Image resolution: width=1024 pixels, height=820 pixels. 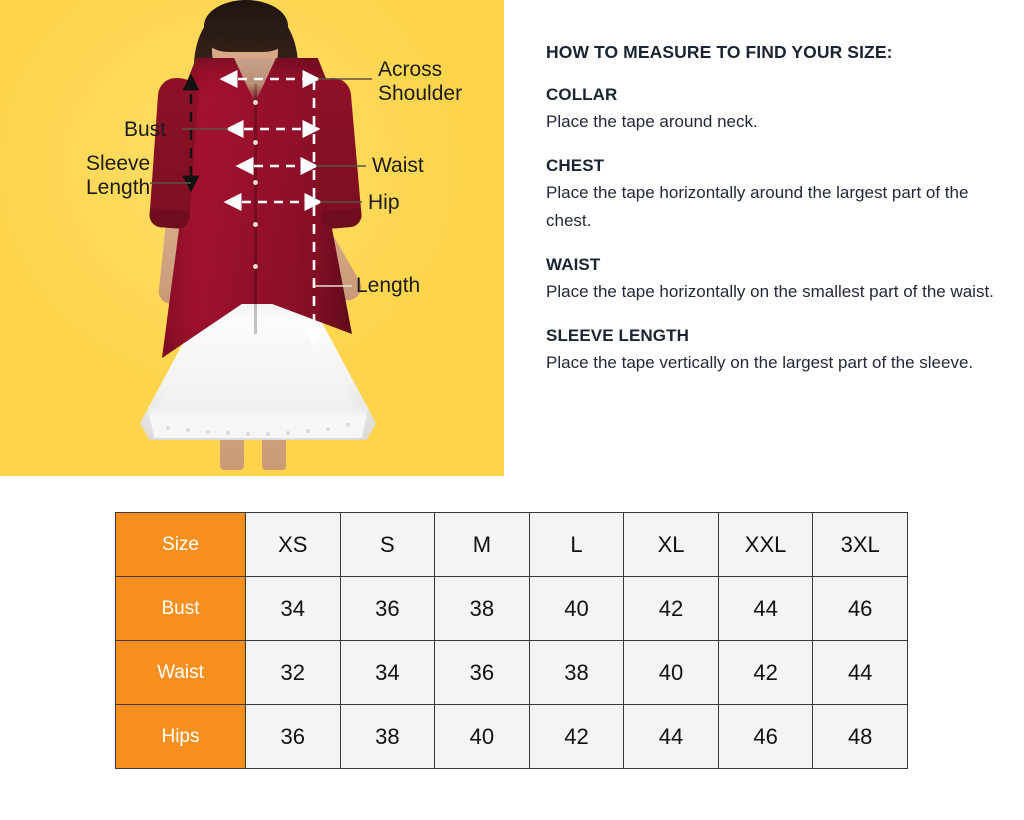 What do you see at coordinates (860, 672) in the screenshot?
I see `waist-3xl: 44` at bounding box center [860, 672].